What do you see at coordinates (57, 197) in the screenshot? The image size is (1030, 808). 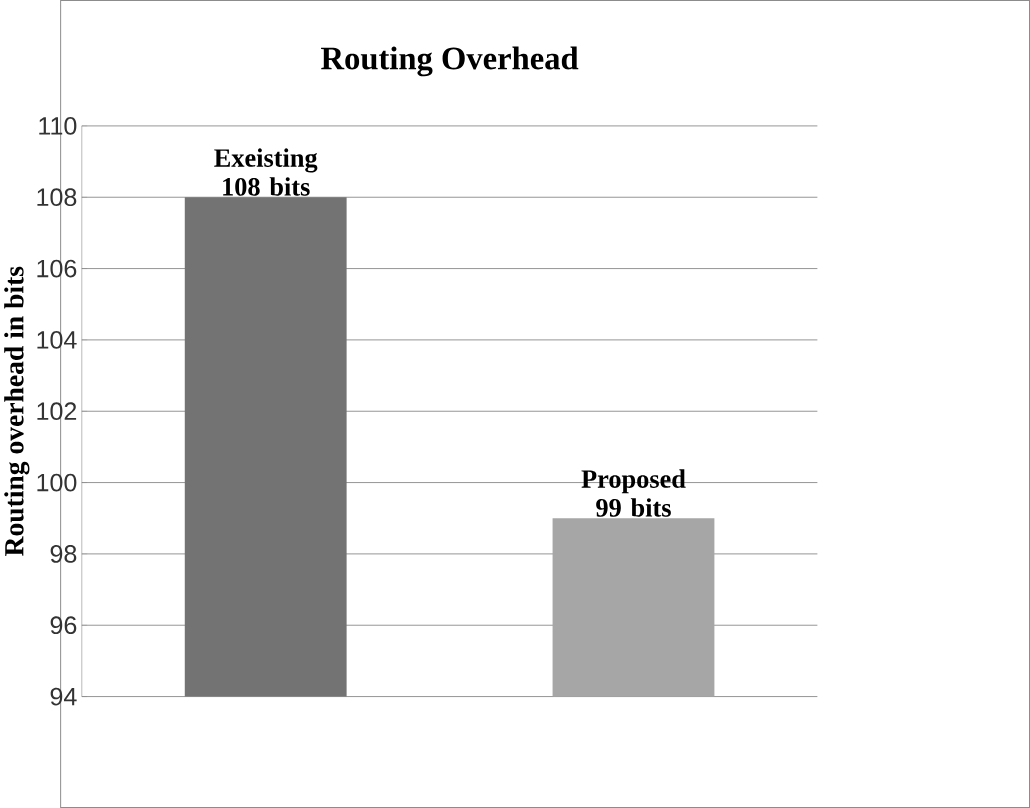 I see `y-tick-label: 108` at bounding box center [57, 197].